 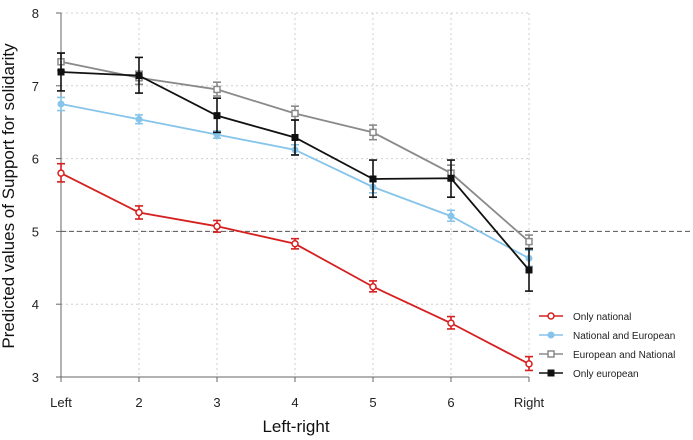 I want to click on y-tick-label: 4, so click(x=35, y=304).